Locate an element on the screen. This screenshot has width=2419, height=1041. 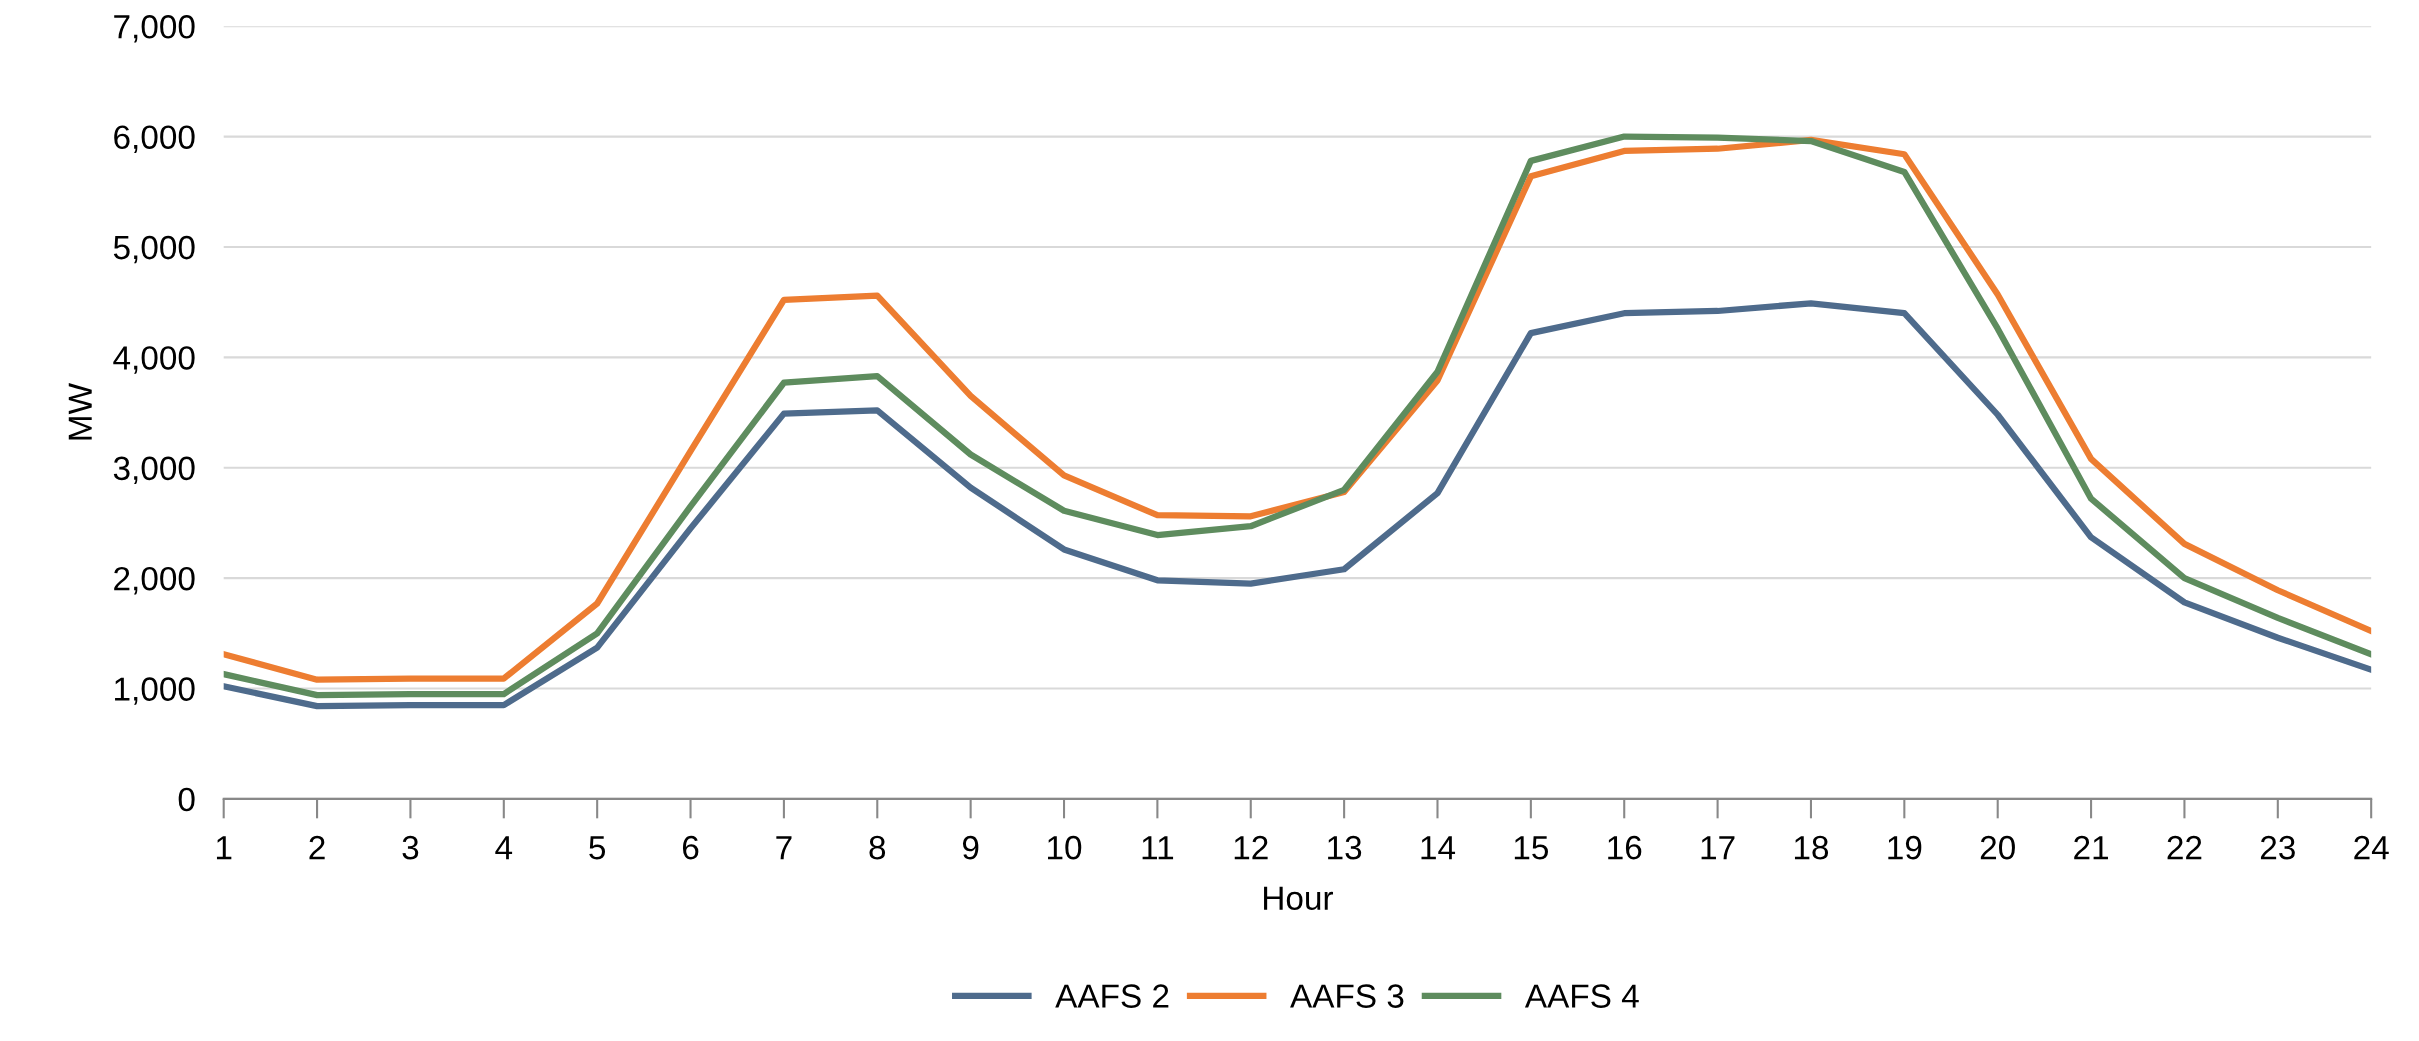
x-tick-label: 7 is located at coordinates (784, 848).